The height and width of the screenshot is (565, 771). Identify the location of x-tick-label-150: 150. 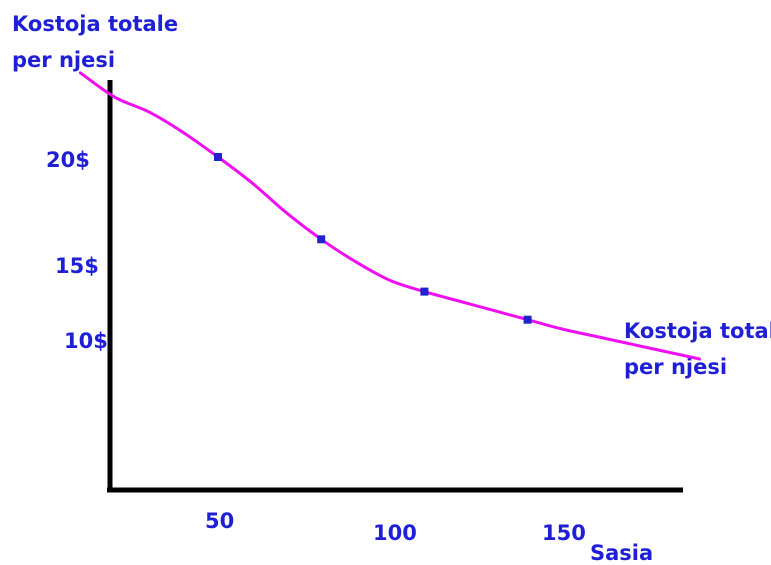
(564, 533).